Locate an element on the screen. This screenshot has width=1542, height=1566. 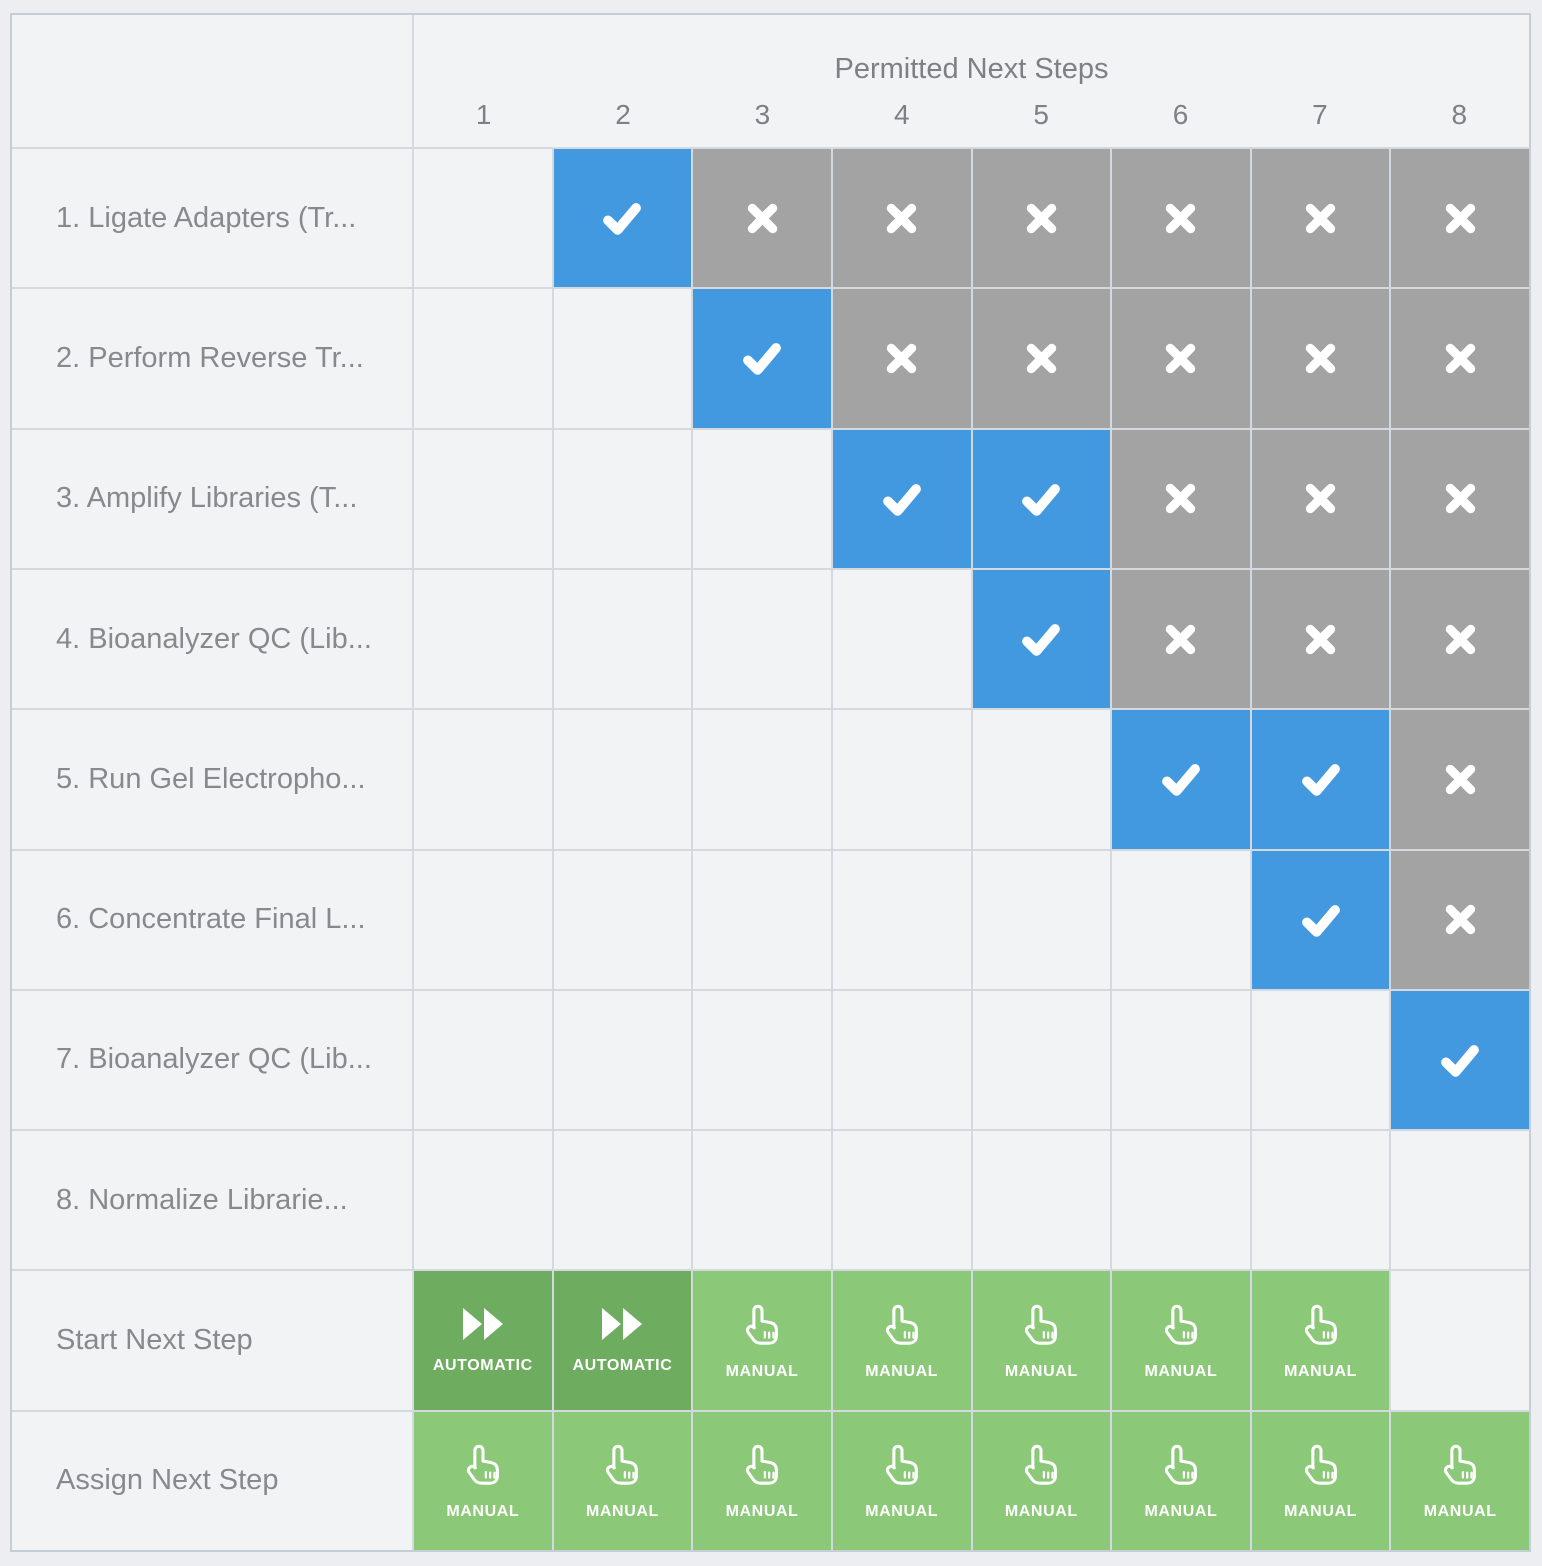
start-next-step-cell-7: MANUAL is located at coordinates (1320, 1340).